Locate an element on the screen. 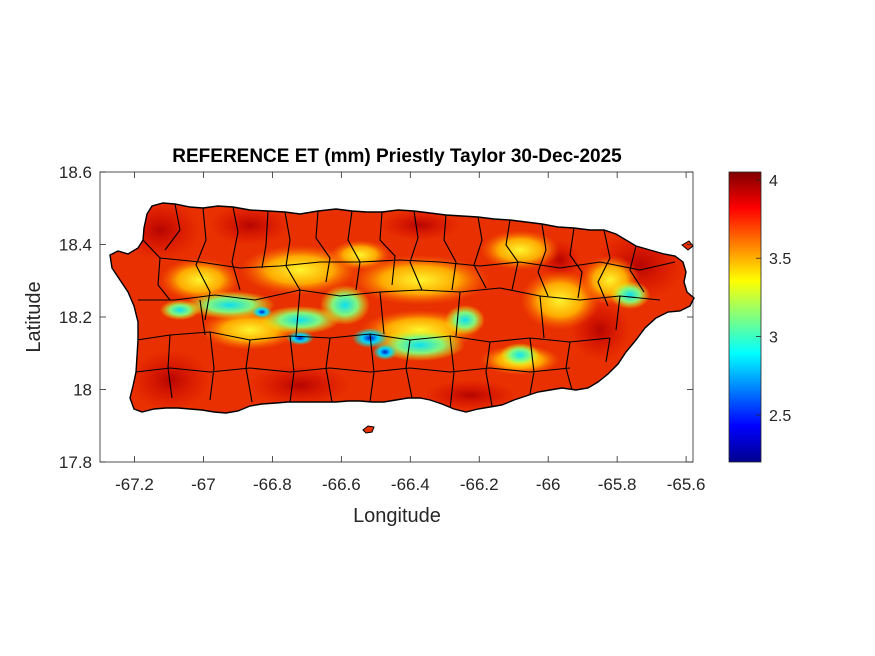  culebra-fragment is located at coordinates (687, 245).